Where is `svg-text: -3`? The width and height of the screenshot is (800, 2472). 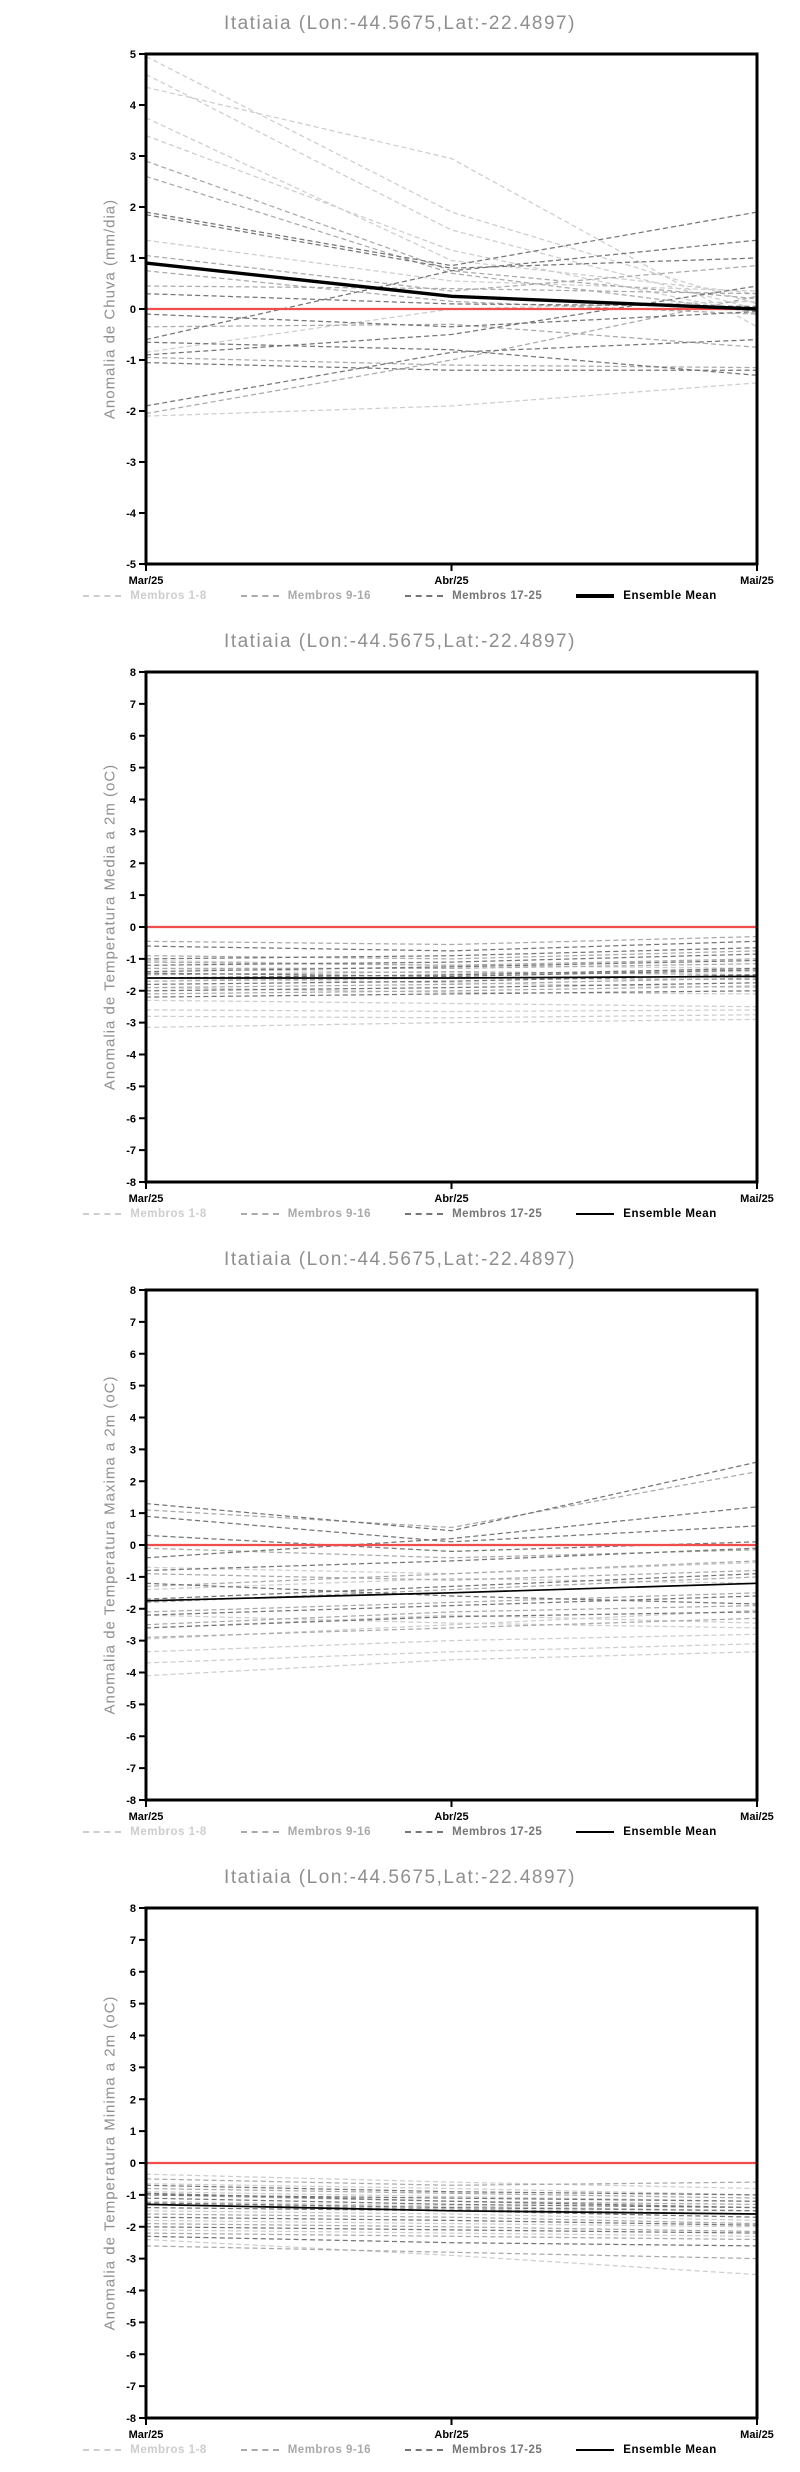 svg-text: -3 is located at coordinates (131, 463).